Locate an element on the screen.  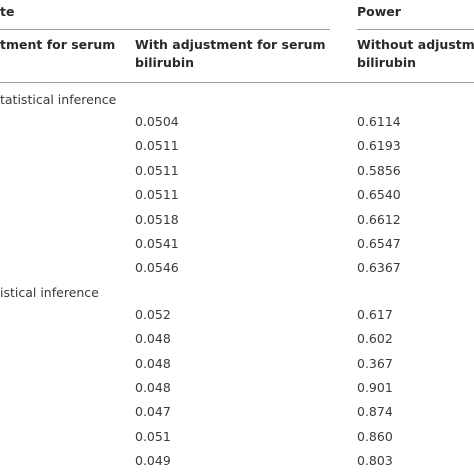
cell: 0.051 is located at coordinates (153, 436).